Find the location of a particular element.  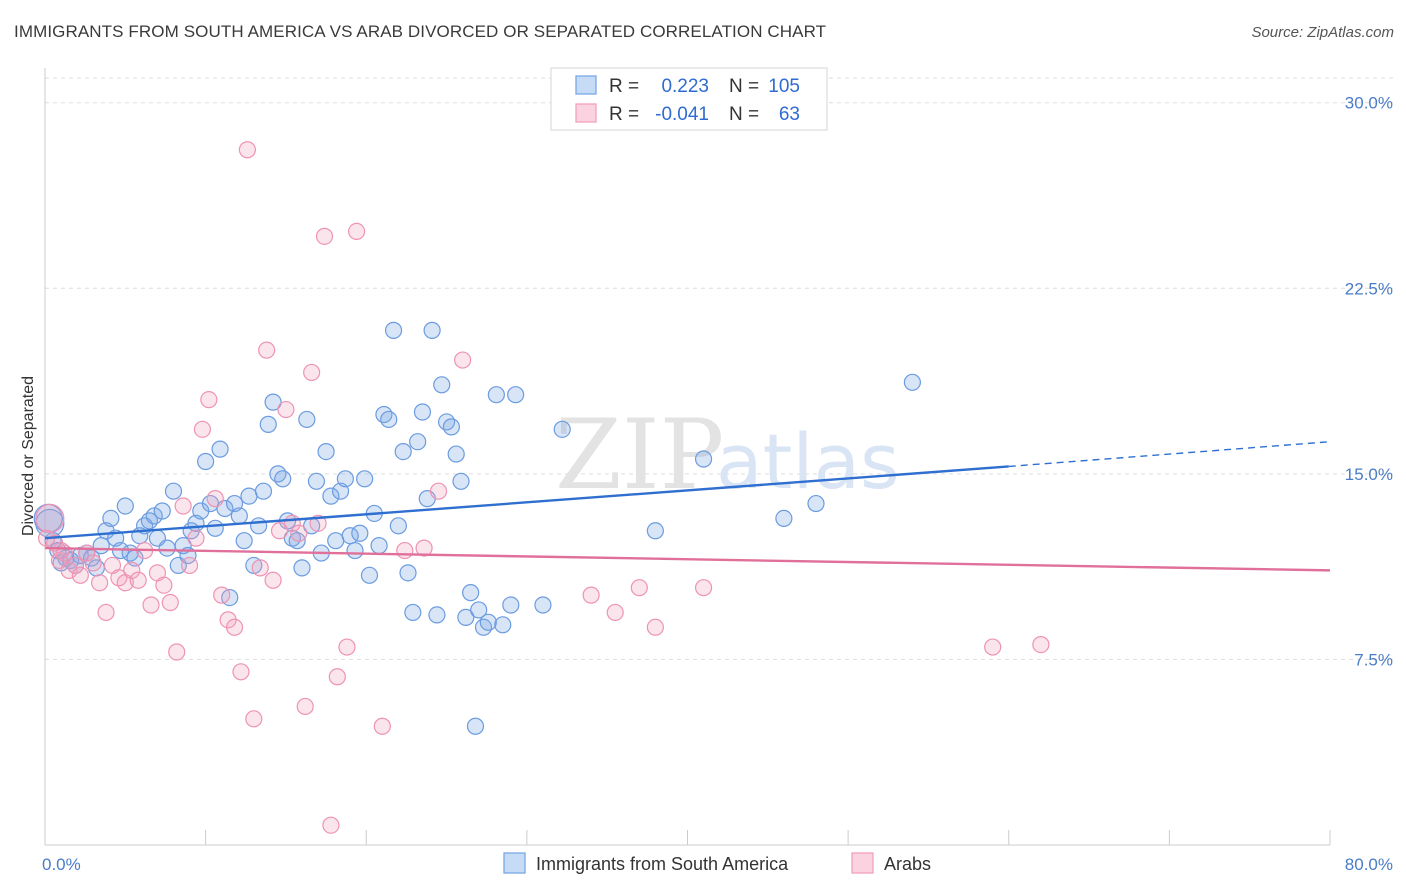

trend-line-immigrants is located at coordinates (526, 502).